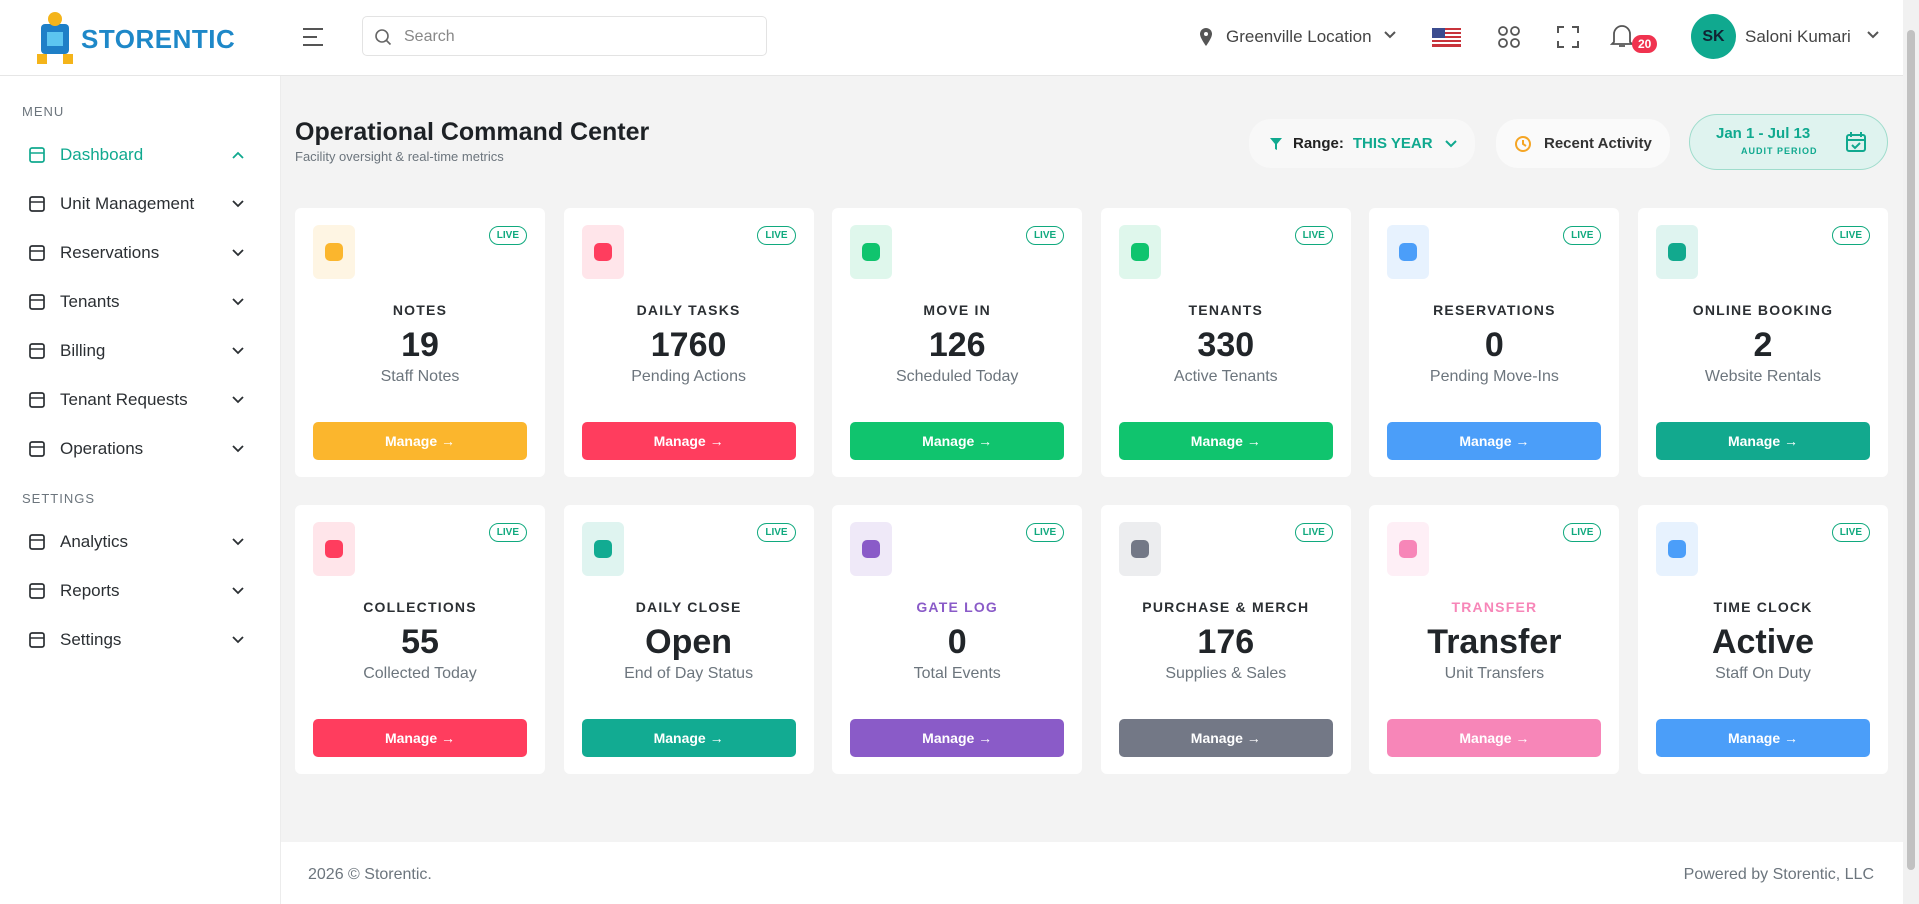 The height and width of the screenshot is (904, 1919). Describe the element at coordinates (143, 542) in the screenshot. I see `nav-item: Analytics` at that location.